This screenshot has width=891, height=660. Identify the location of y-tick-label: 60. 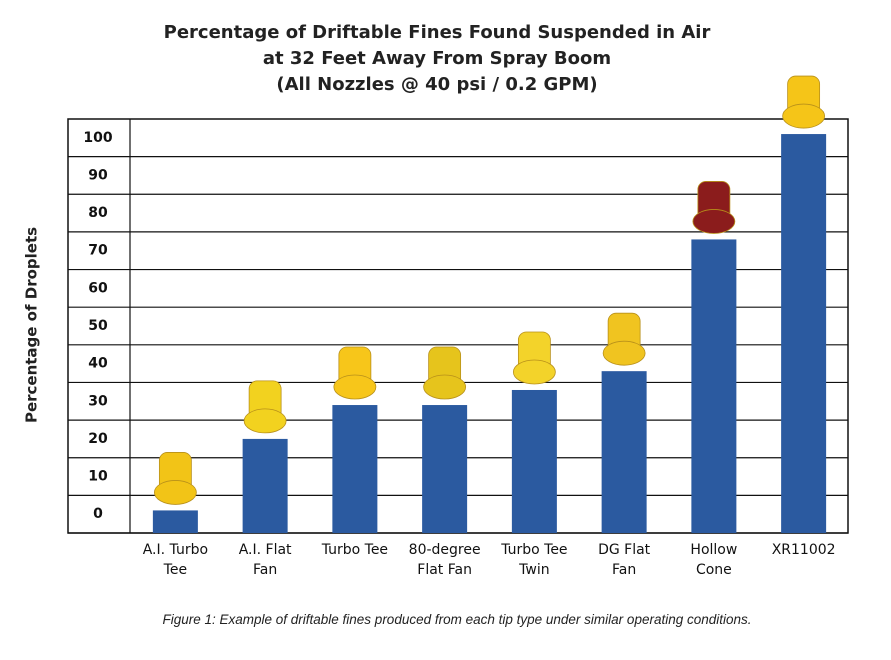
(98, 288).